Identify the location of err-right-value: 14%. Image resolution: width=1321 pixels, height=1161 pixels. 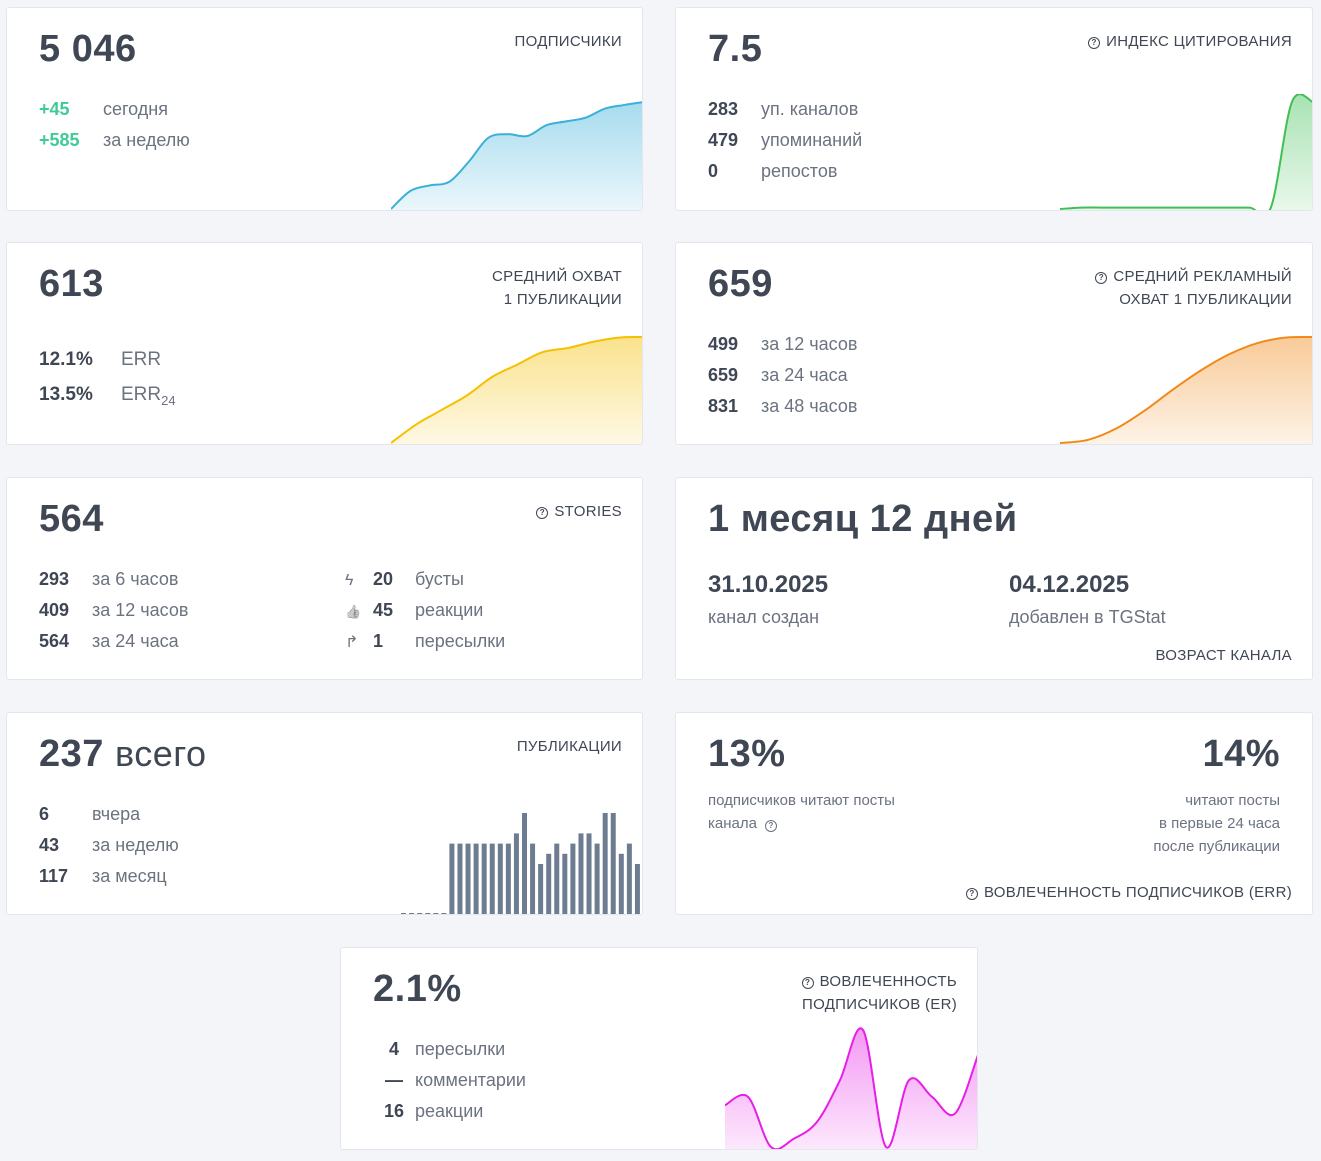
(1241, 754).